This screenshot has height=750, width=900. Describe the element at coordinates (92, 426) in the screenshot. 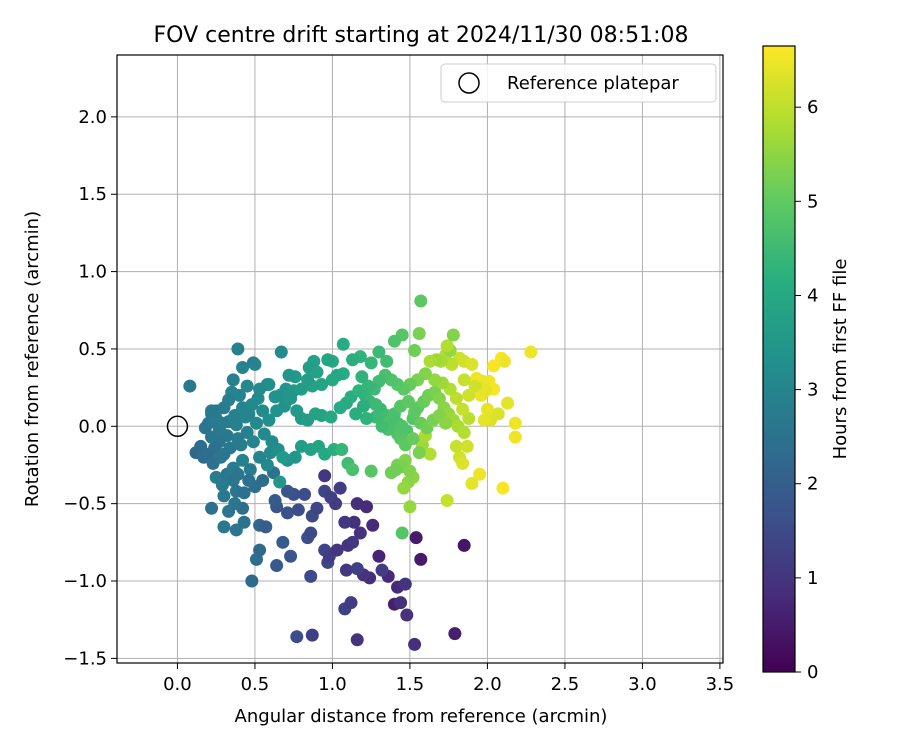

I see `y-tick-label: 0.0` at that location.